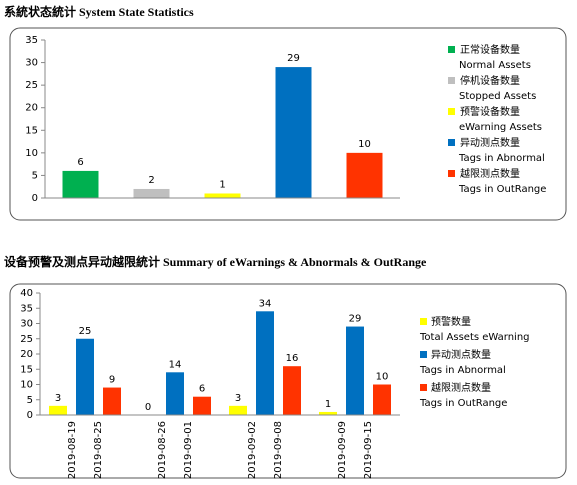 The image size is (577, 485). What do you see at coordinates (278, 450) in the screenshot?
I see `x-tick-label: 2019-09-08` at bounding box center [278, 450].